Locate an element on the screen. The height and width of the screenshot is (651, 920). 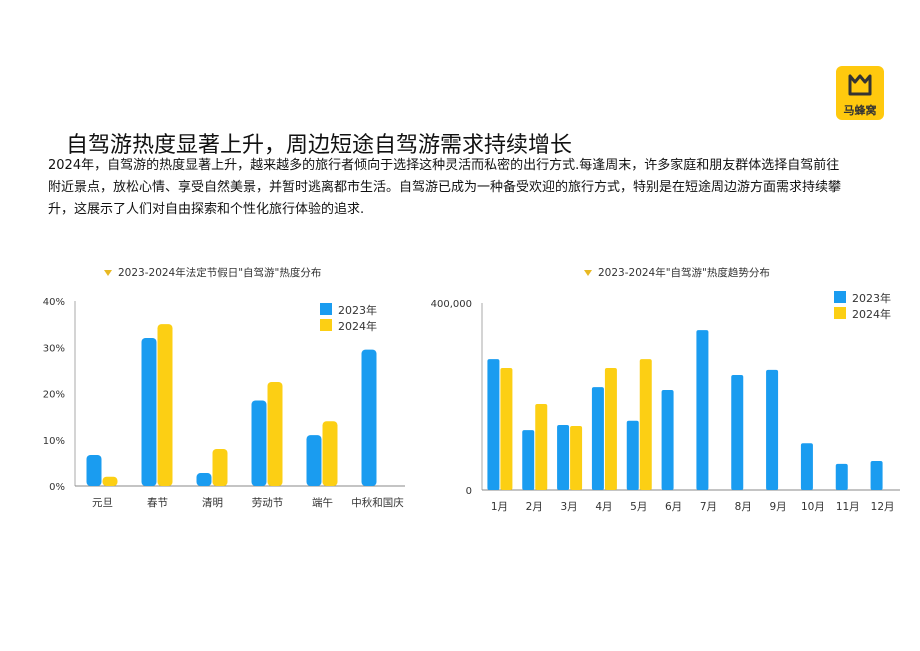
y-tick-label: 40% is located at coordinates (54, 302).